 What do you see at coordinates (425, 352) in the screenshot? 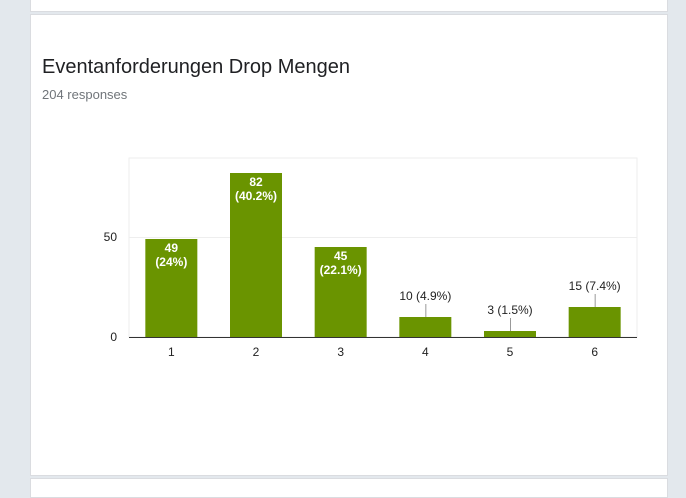
I see `x-tick-label: 4` at bounding box center [425, 352].